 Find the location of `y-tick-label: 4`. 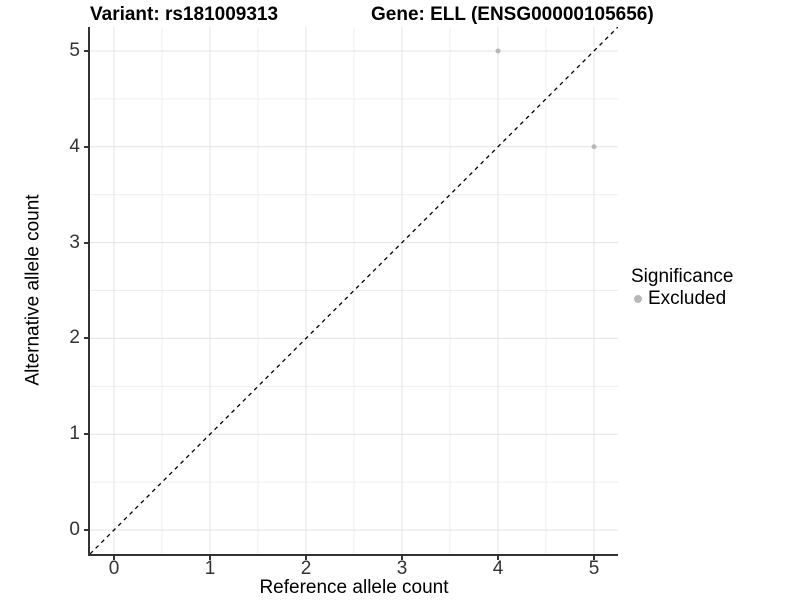

y-tick-label: 4 is located at coordinates (74, 146).